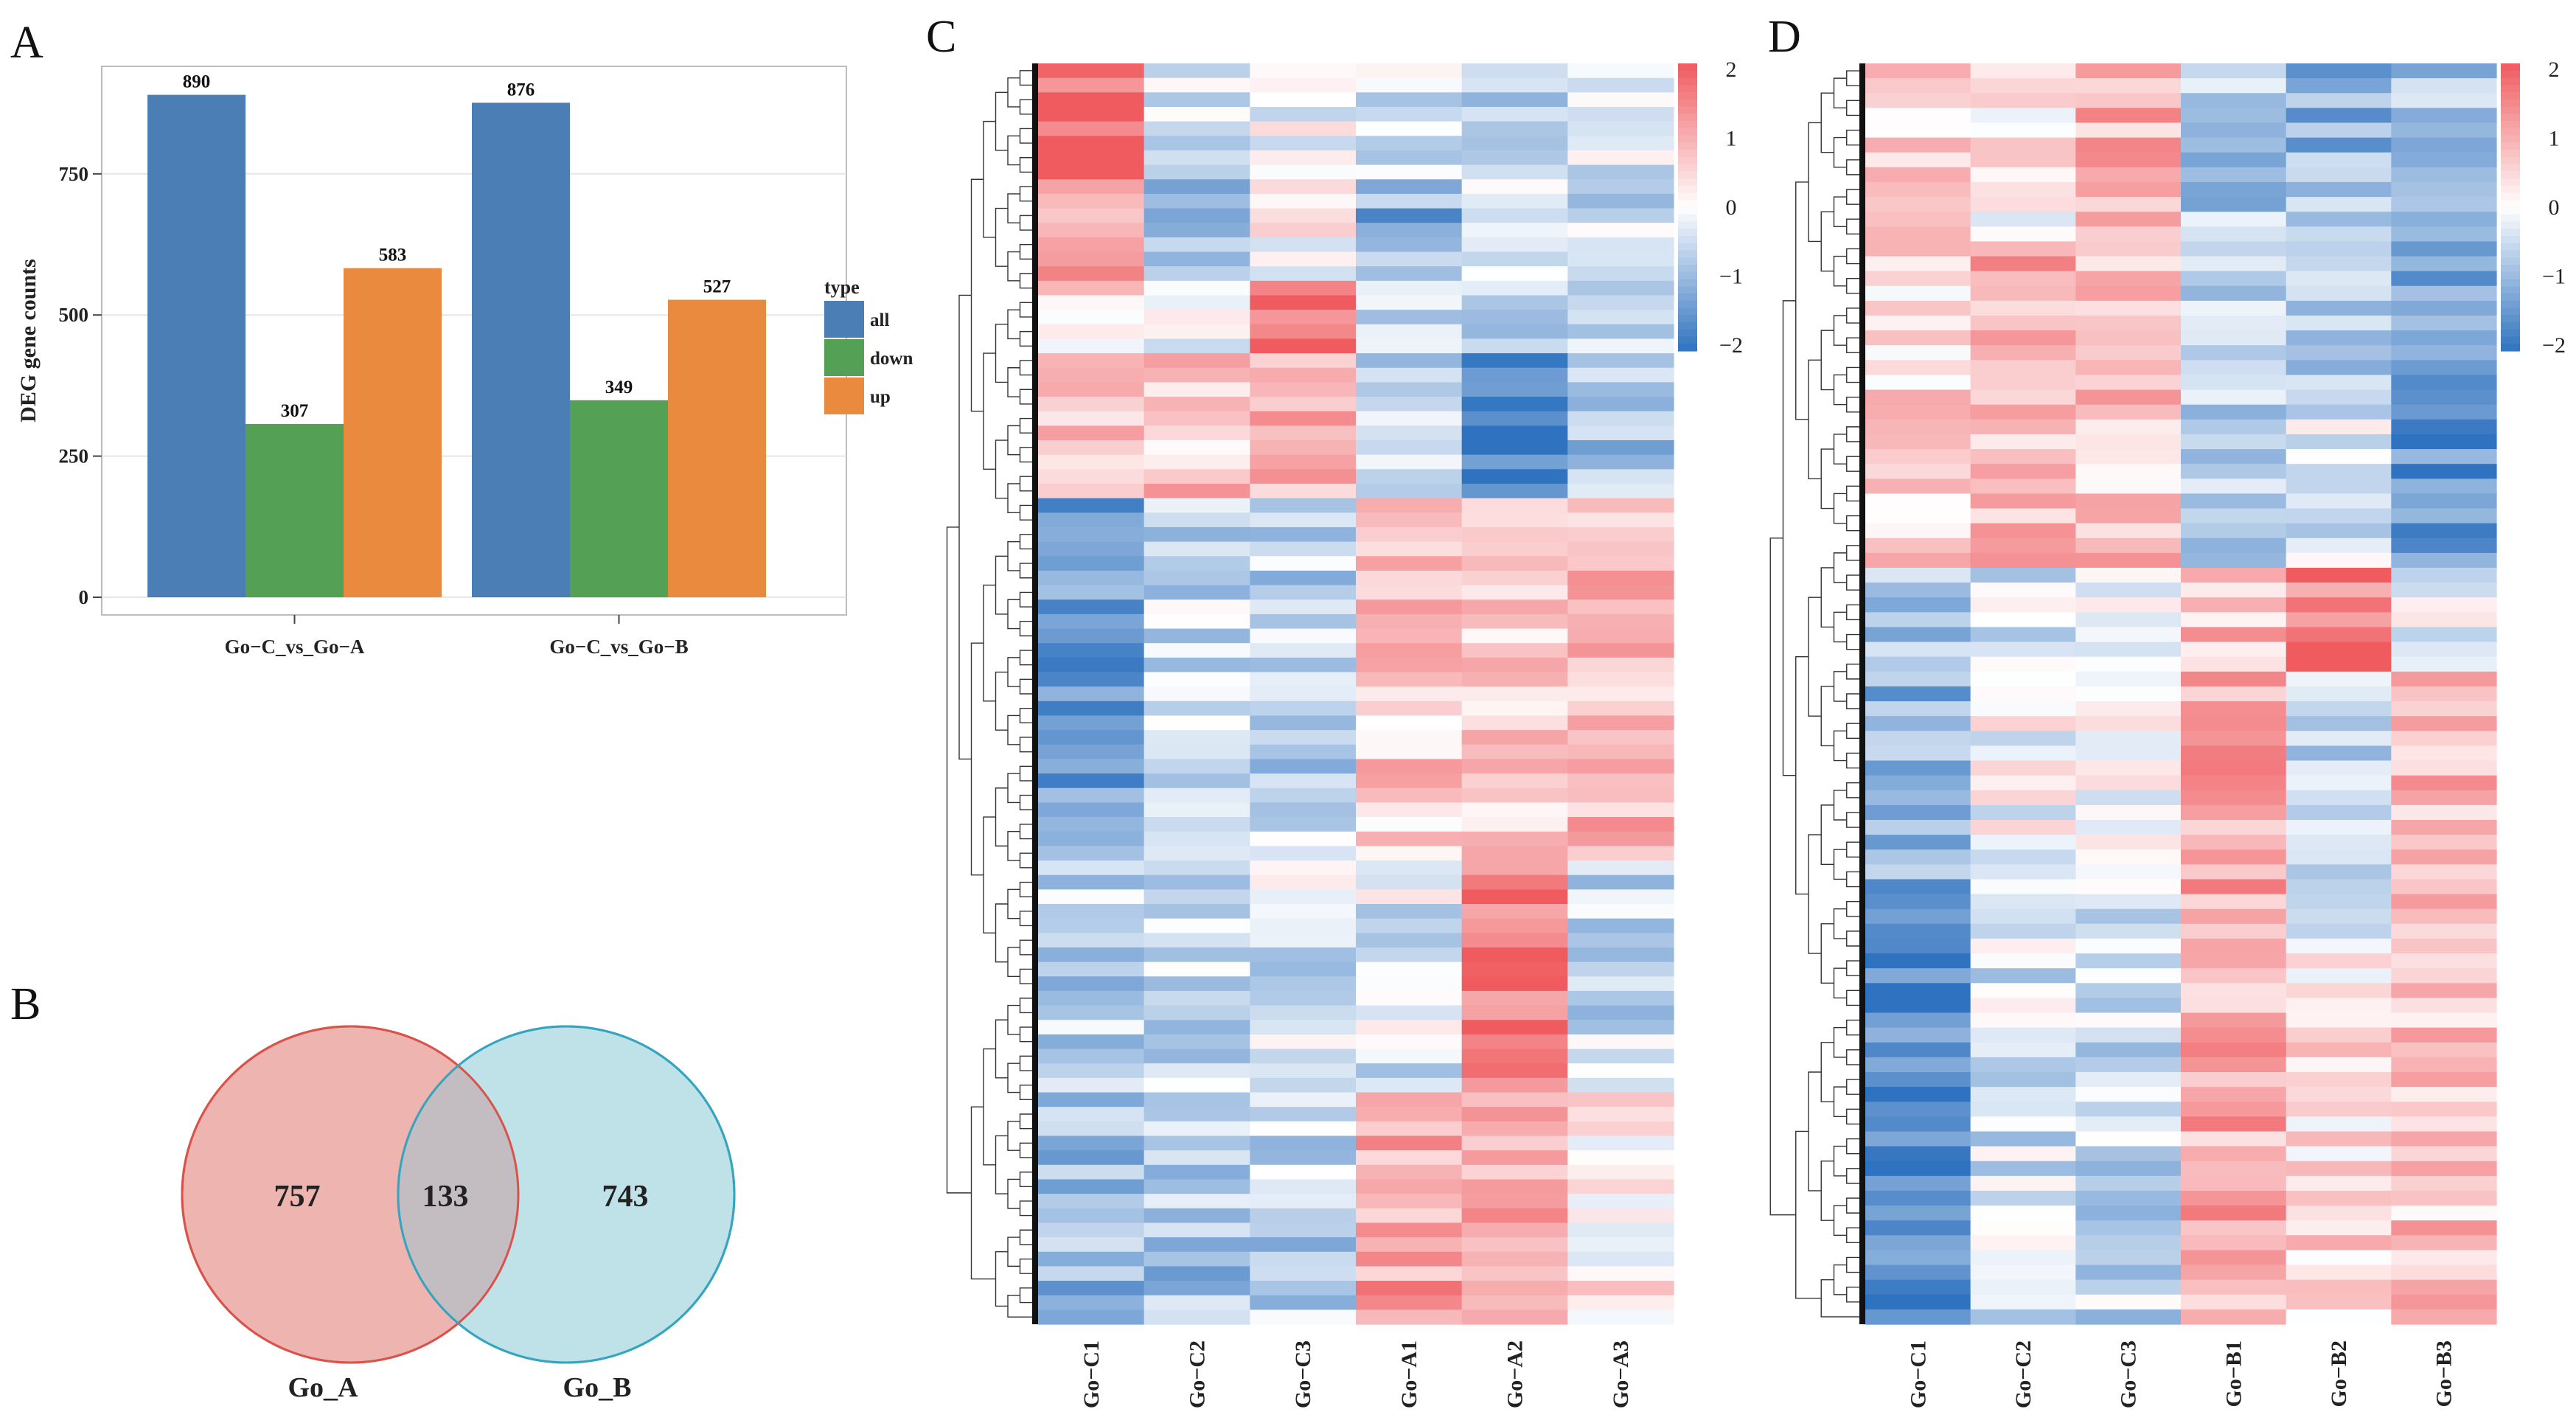 Image resolution: width=2576 pixels, height=1426 pixels. Describe the element at coordinates (1409, 1374) in the screenshot. I see `heat-column-label: Go−A1` at that location.